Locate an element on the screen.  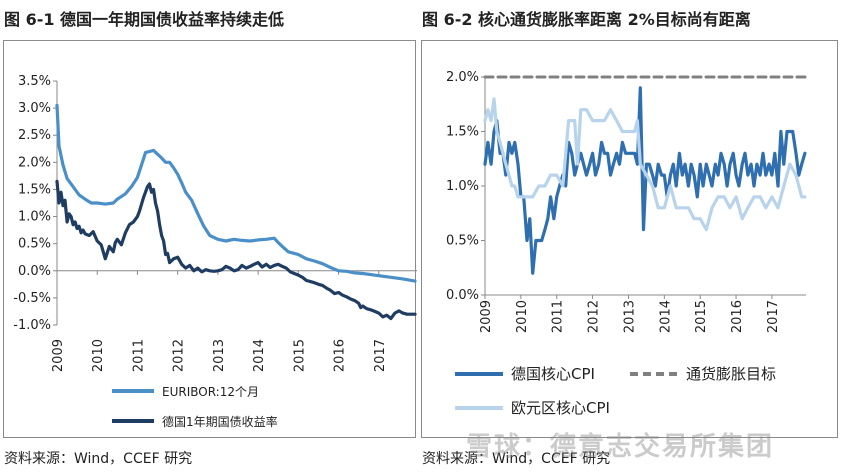
legend-label-1: EURIBOR:12个月 is located at coordinates (210, 392).